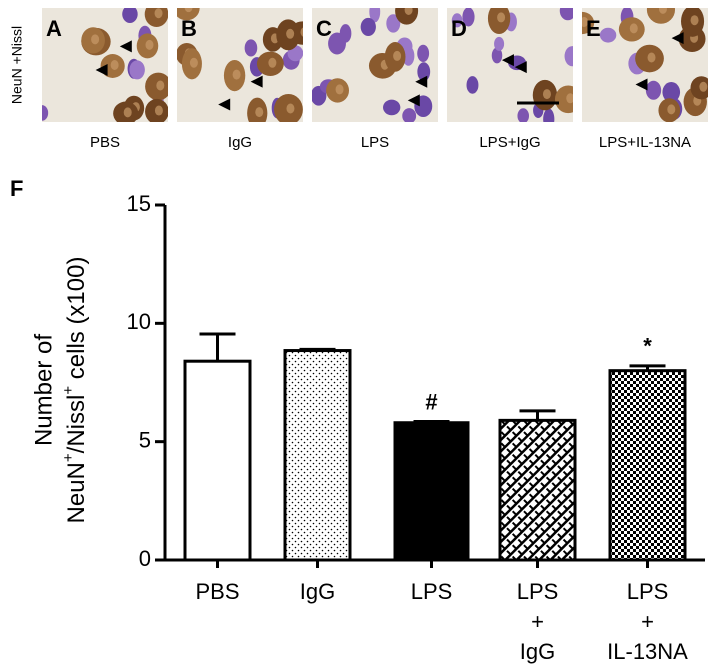  I want to click on x-tick-label: PBS, so click(217, 591).